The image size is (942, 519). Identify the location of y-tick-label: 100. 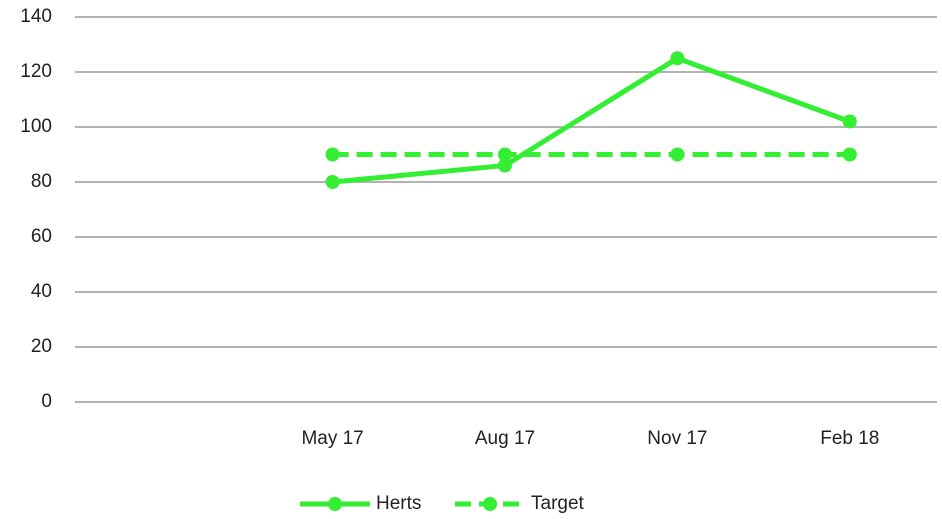
(36, 126).